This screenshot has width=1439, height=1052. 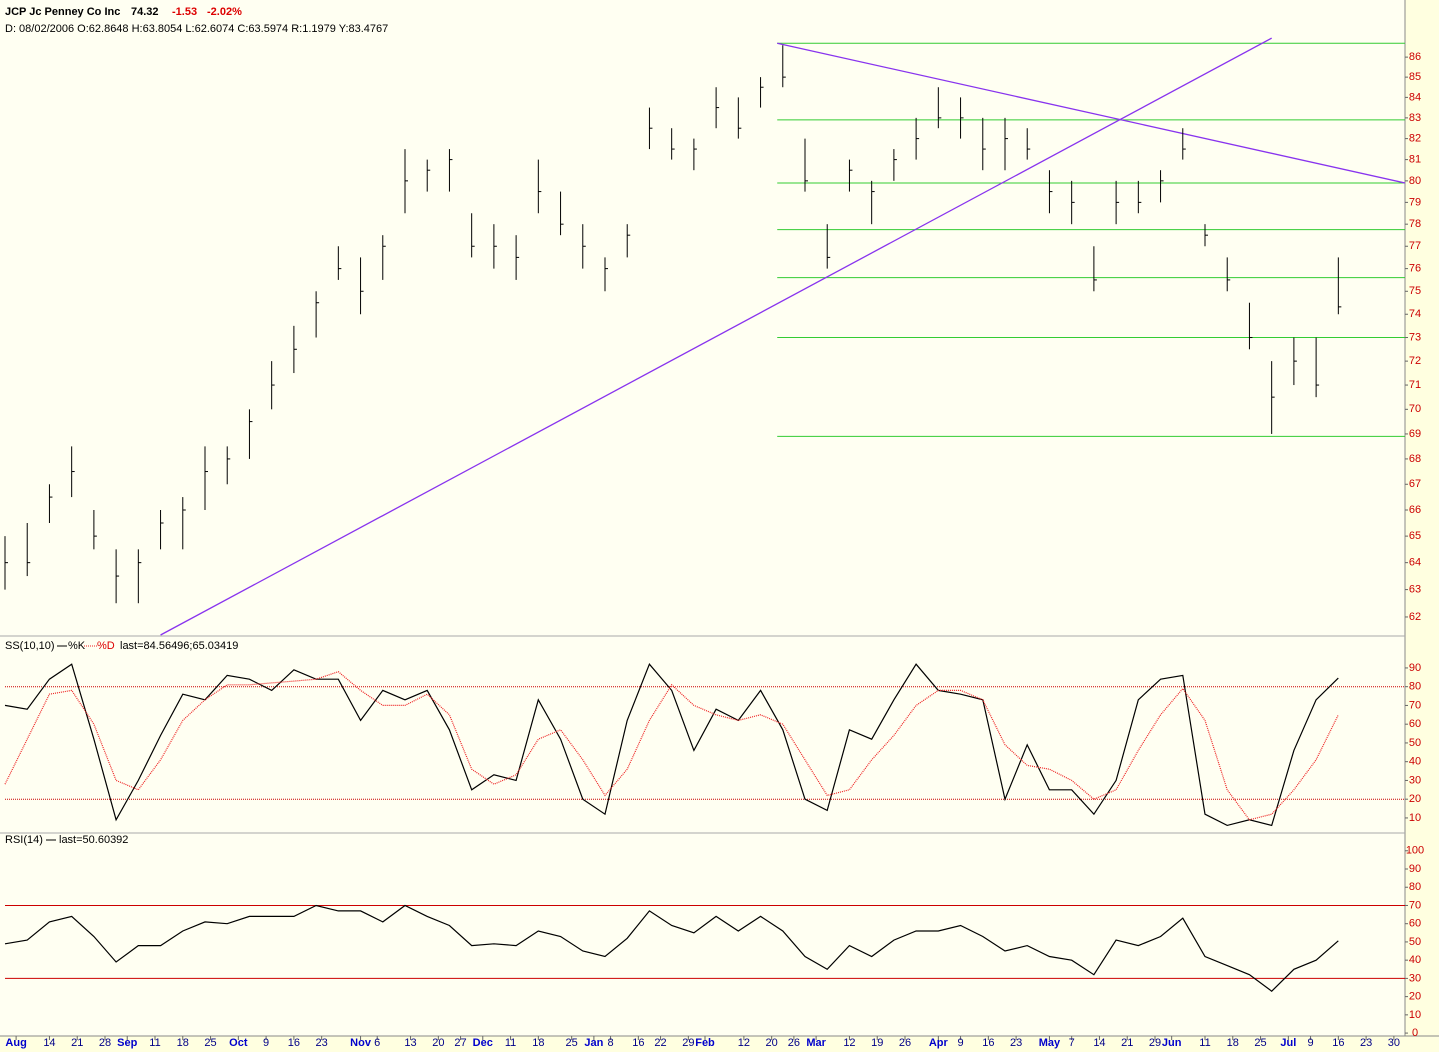 What do you see at coordinates (1050, 1043) in the screenshot?
I see `x-tick-label: May` at bounding box center [1050, 1043].